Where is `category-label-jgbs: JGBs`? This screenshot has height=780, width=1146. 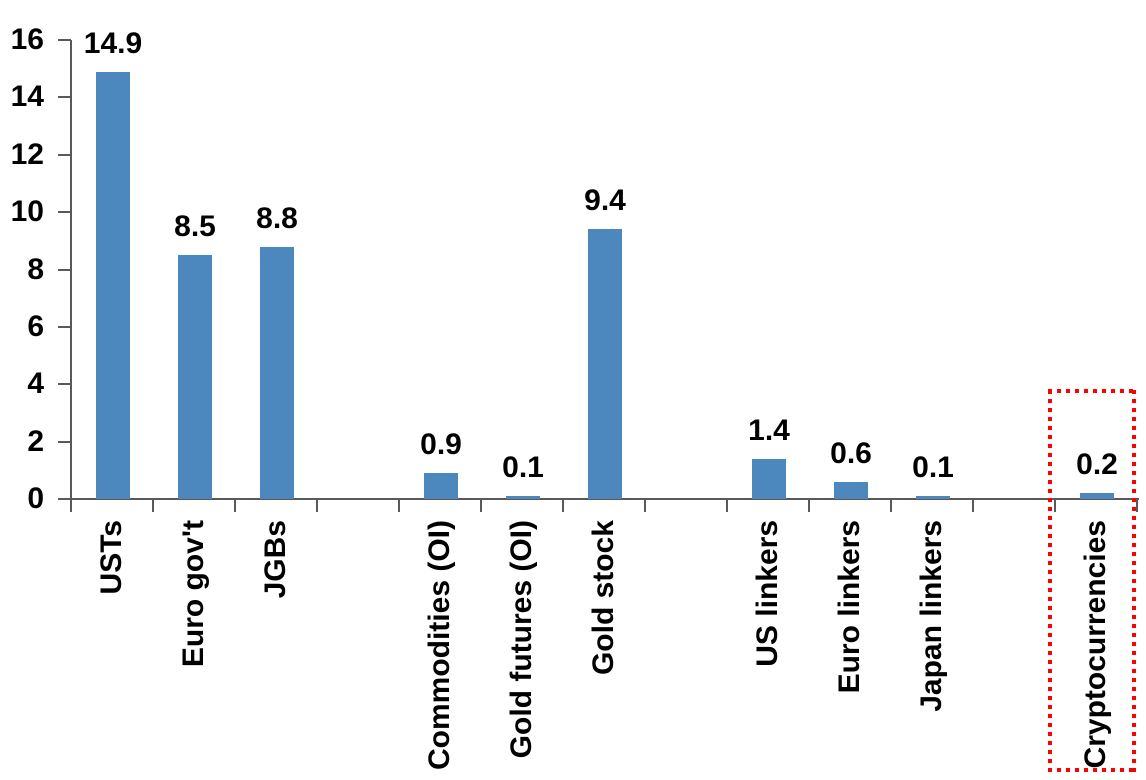
category-label-jgbs: JGBs is located at coordinates (275, 559).